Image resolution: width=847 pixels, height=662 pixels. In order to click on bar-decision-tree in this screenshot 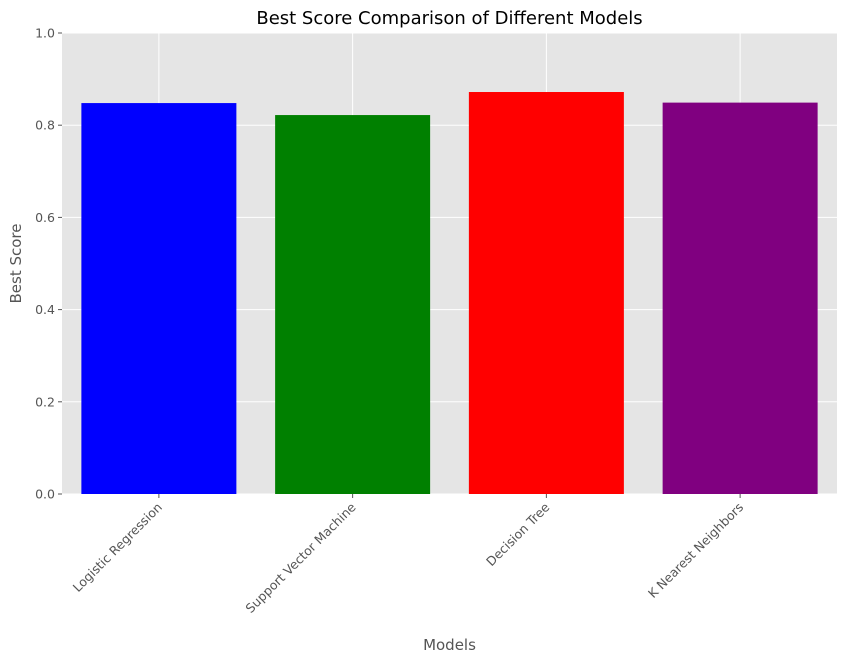, I will do `click(546, 293)`.